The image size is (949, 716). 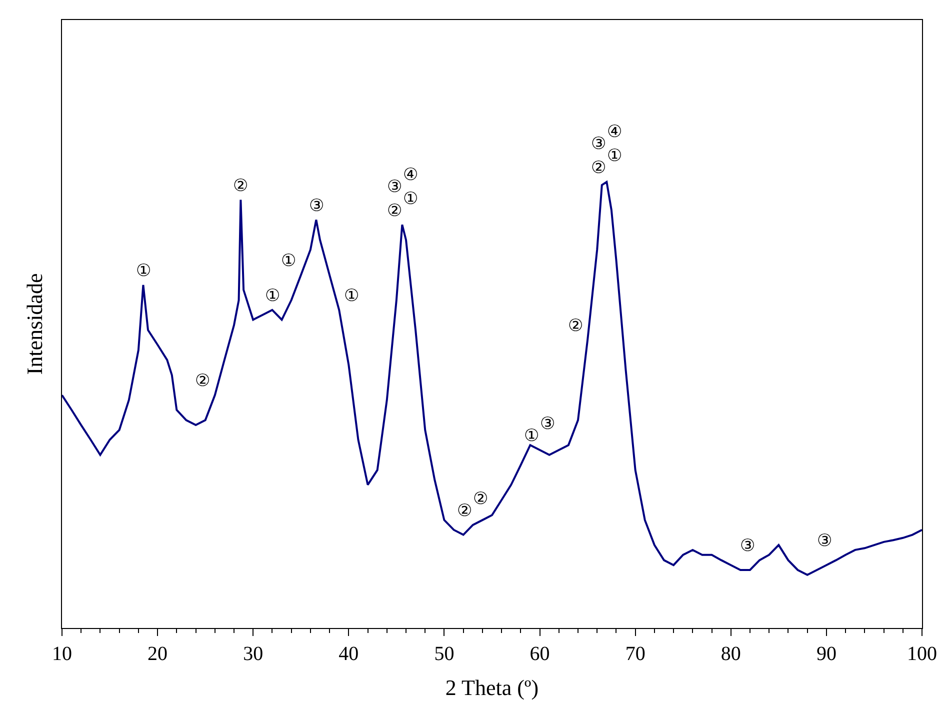 What do you see at coordinates (158, 654) in the screenshot?
I see `x-tick-label: 20` at bounding box center [158, 654].